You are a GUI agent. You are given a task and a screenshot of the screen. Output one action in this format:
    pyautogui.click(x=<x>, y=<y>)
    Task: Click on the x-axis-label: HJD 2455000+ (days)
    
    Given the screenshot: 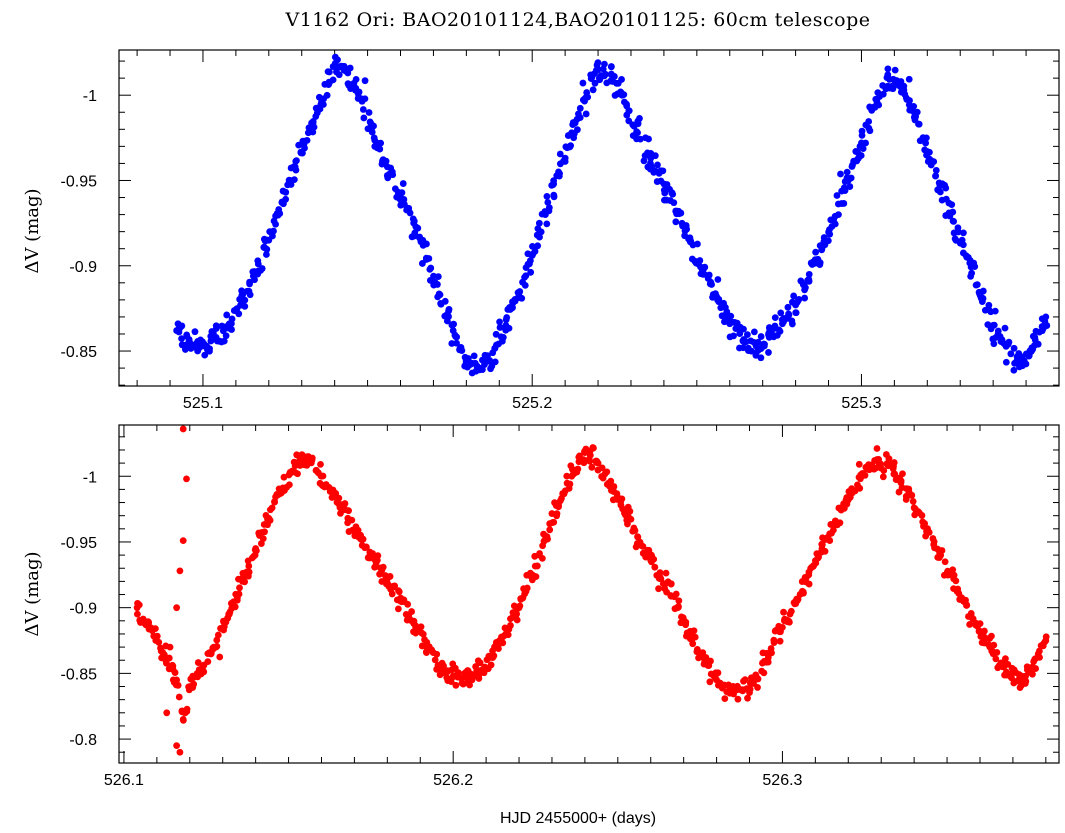 What is the action you would take?
    pyautogui.click(x=578, y=818)
    